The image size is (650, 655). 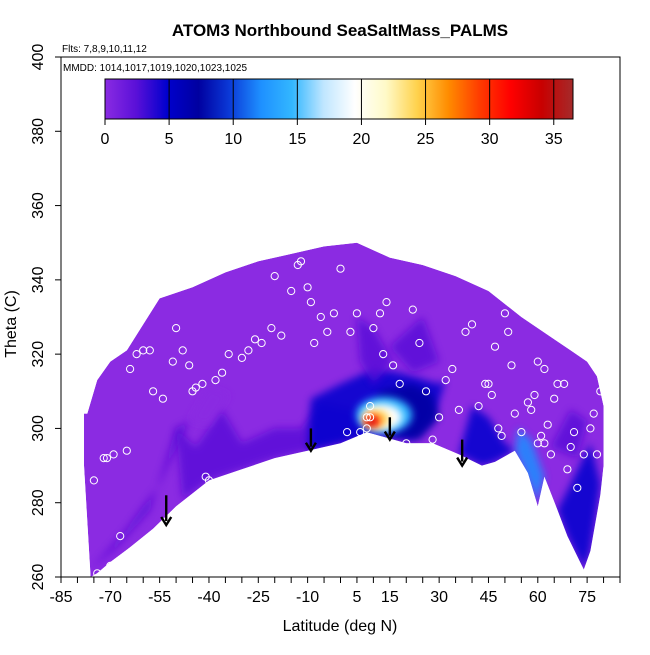 What do you see at coordinates (110, 597) in the screenshot?
I see `x-tick-label: -70` at bounding box center [110, 597].